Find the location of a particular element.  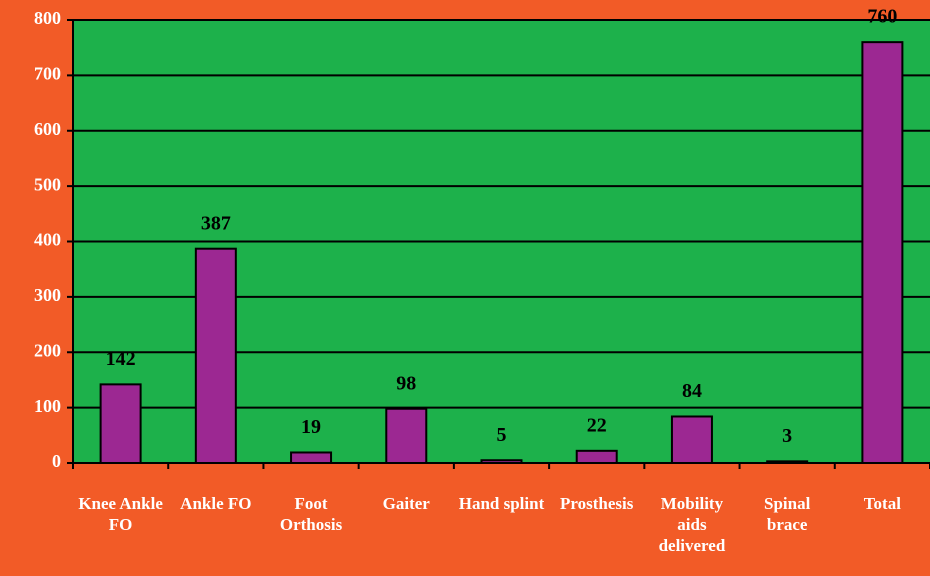

data-label: 5 is located at coordinates (502, 435).